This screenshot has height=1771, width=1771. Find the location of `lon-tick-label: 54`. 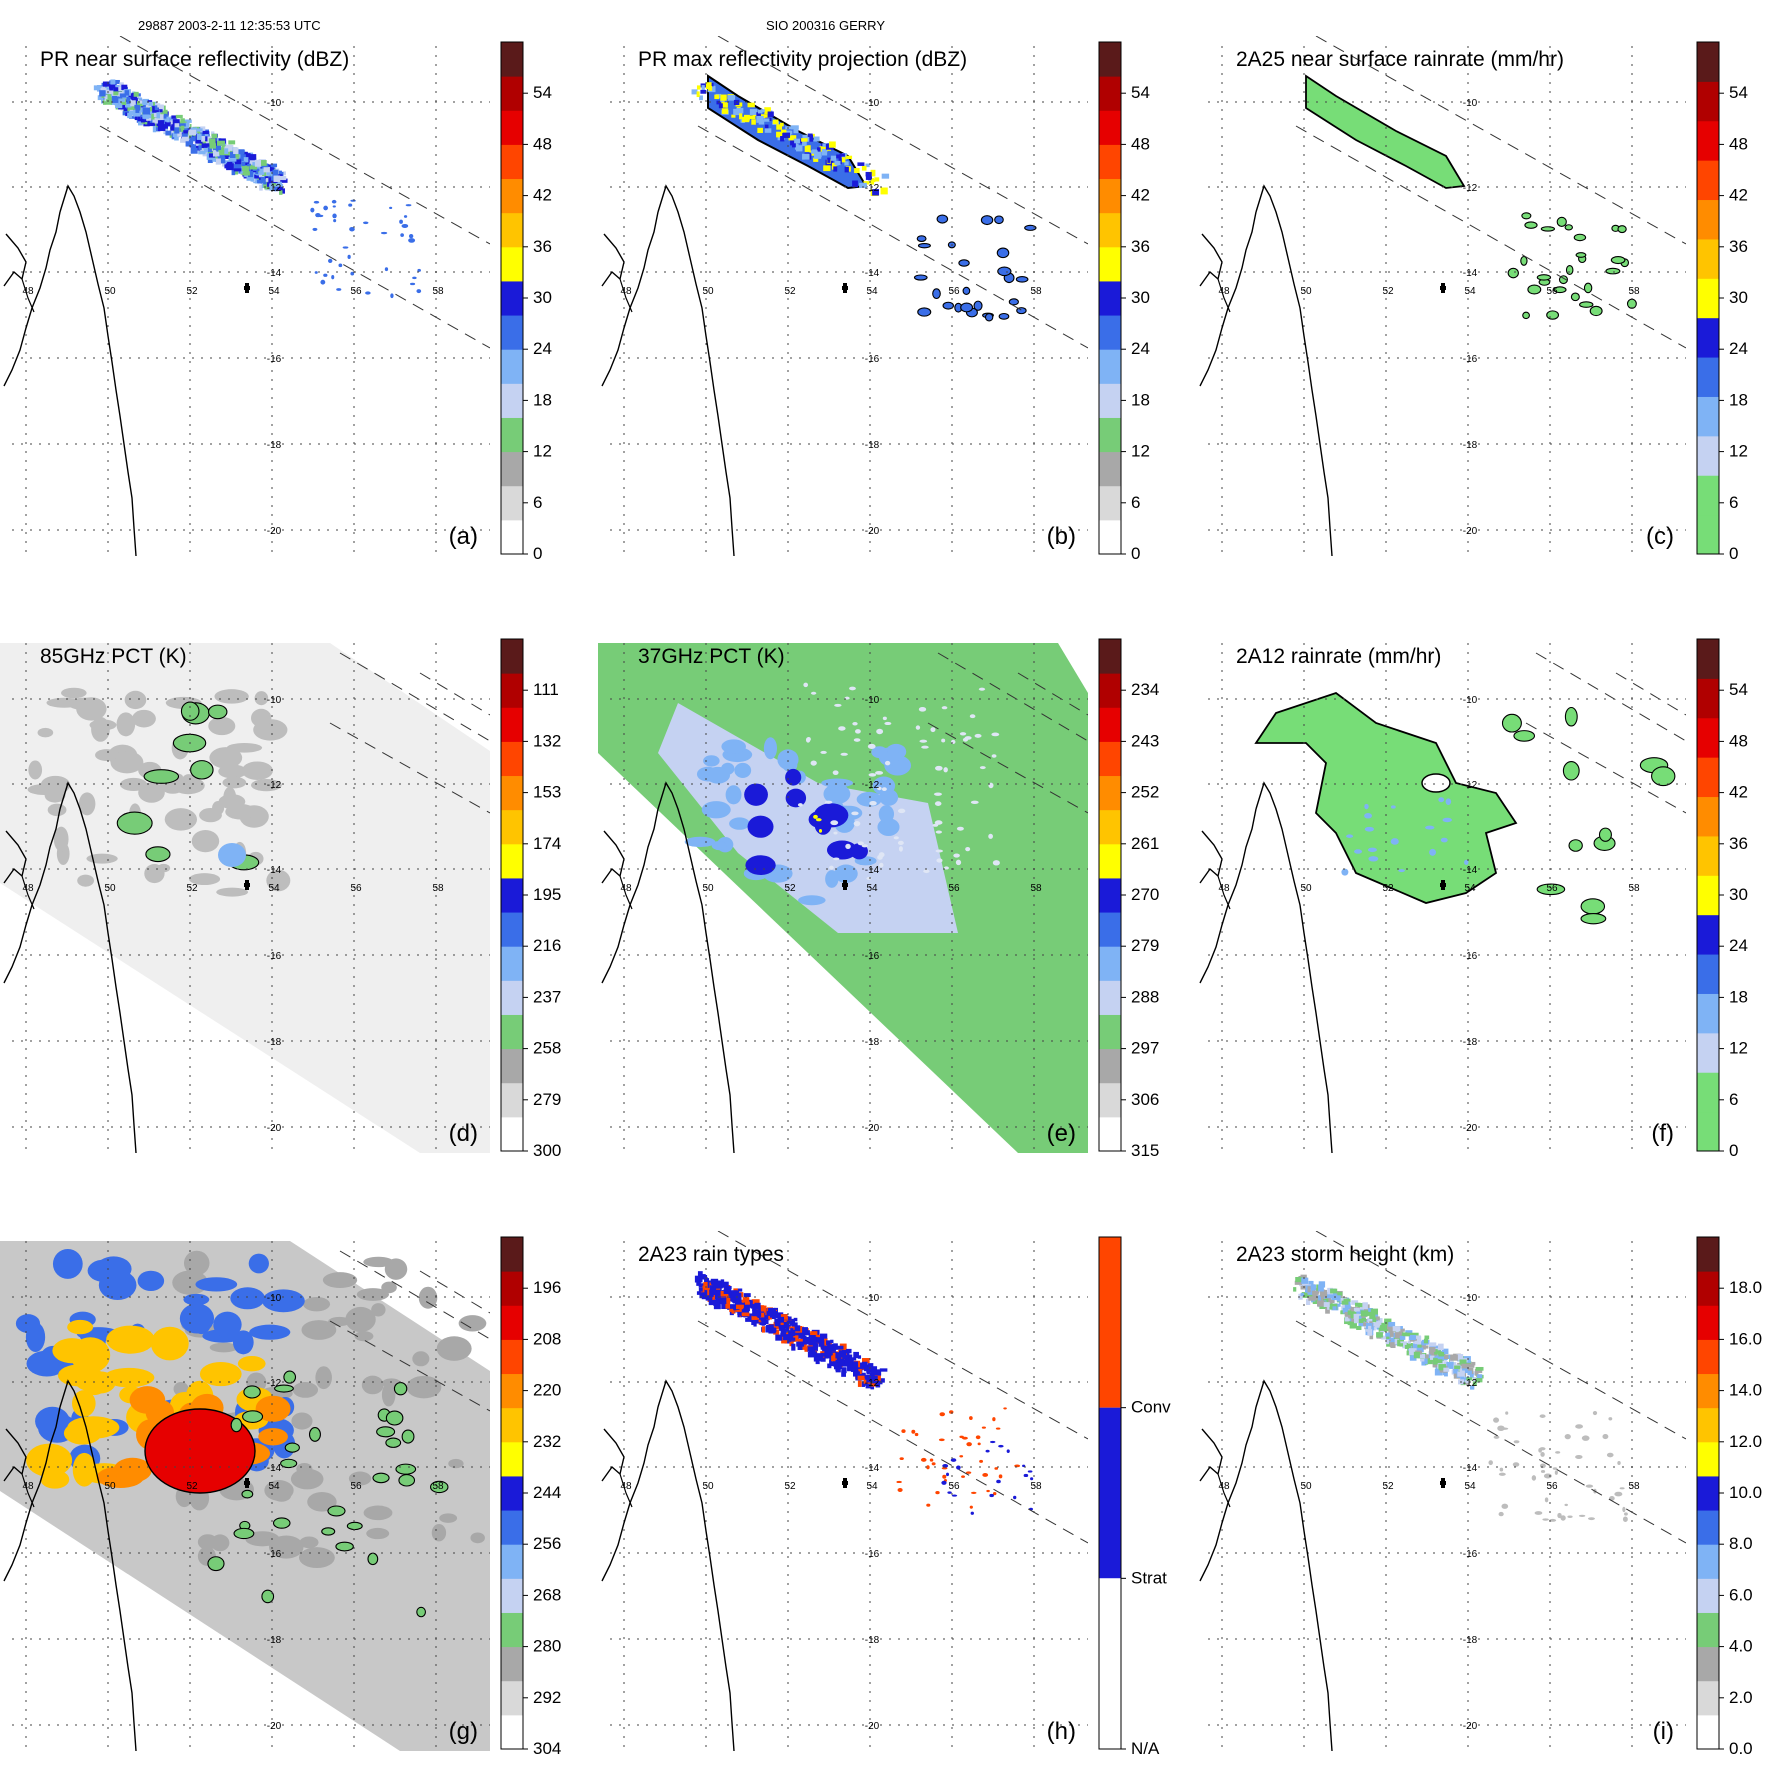

lon-tick-label: 54 is located at coordinates (274, 888).